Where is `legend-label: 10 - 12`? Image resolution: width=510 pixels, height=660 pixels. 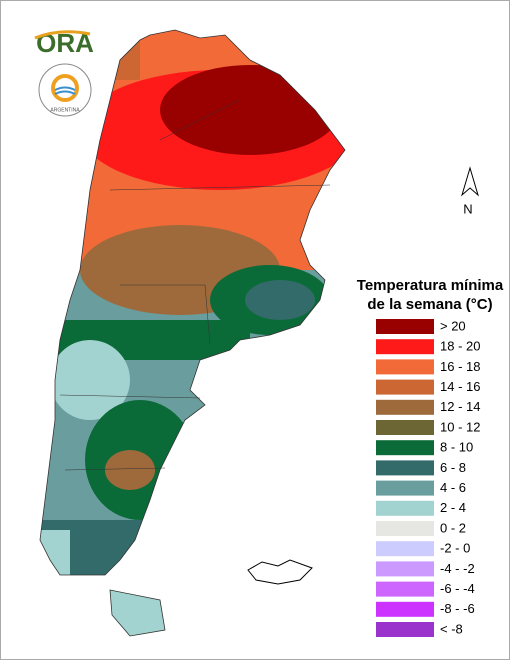
legend-label: 10 - 12 is located at coordinates (460, 426).